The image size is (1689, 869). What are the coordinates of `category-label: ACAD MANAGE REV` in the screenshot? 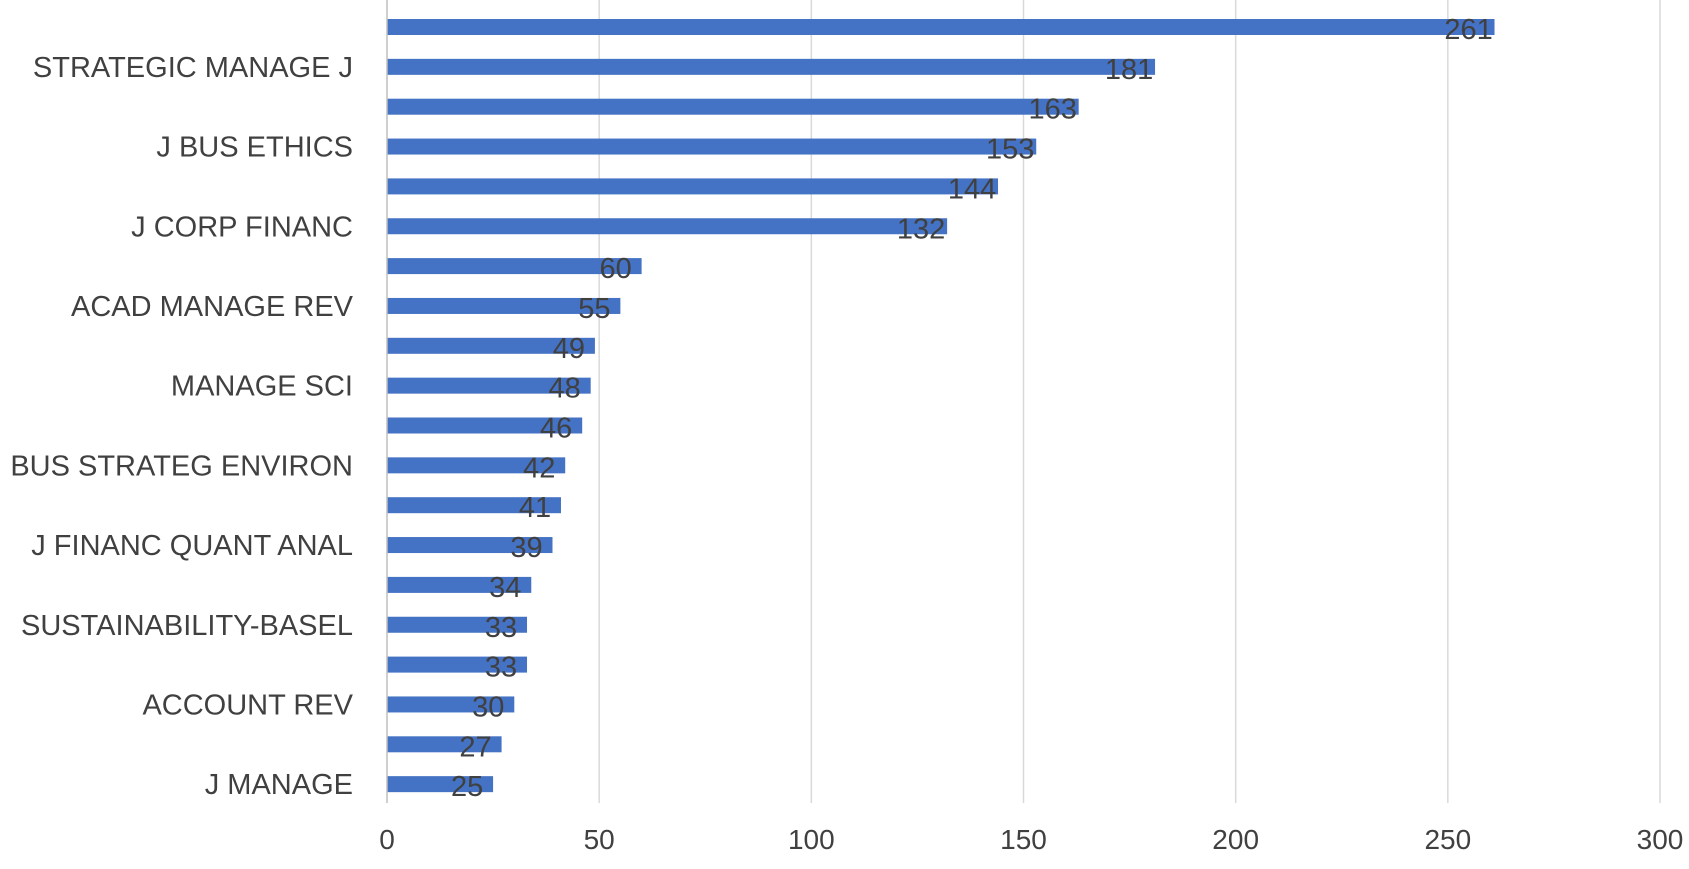 It's located at (212, 307).